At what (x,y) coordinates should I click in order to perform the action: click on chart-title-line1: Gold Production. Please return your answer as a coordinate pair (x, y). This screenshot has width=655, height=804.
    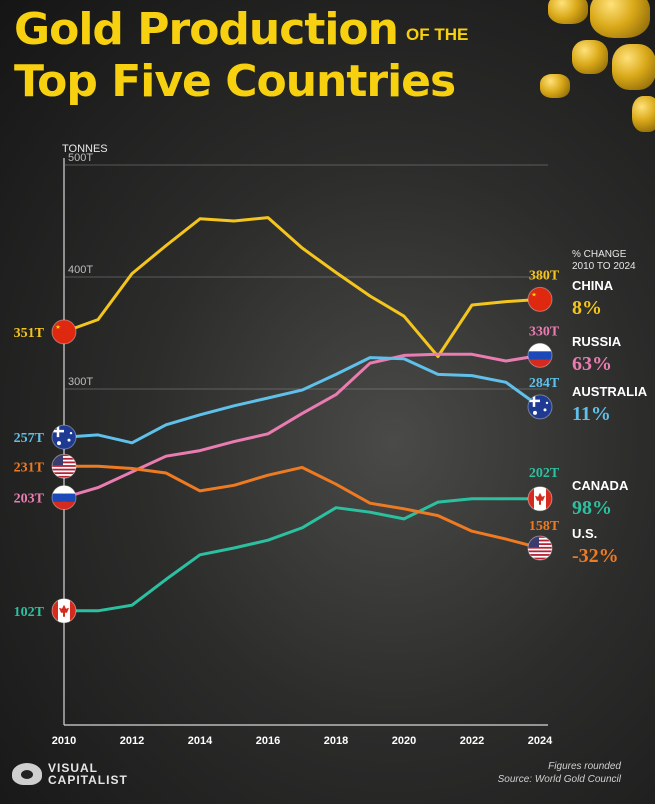
    Looking at the image, I should click on (206, 29).